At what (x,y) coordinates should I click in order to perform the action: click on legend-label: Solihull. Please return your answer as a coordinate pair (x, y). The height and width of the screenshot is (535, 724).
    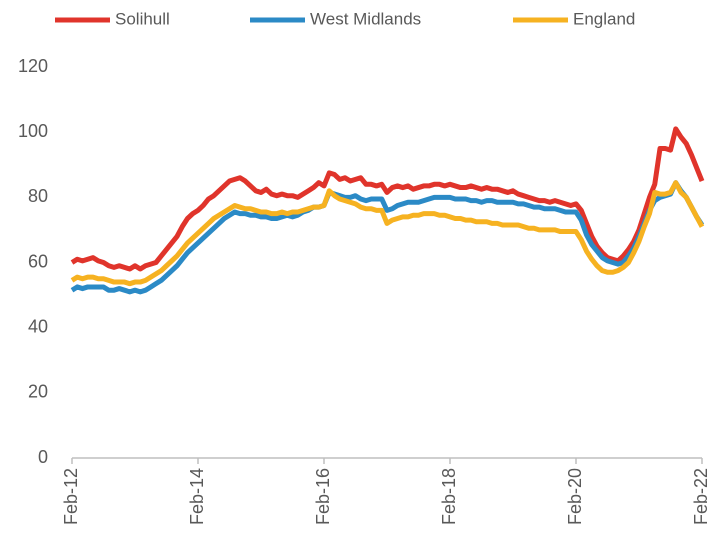
    Looking at the image, I should click on (142, 18).